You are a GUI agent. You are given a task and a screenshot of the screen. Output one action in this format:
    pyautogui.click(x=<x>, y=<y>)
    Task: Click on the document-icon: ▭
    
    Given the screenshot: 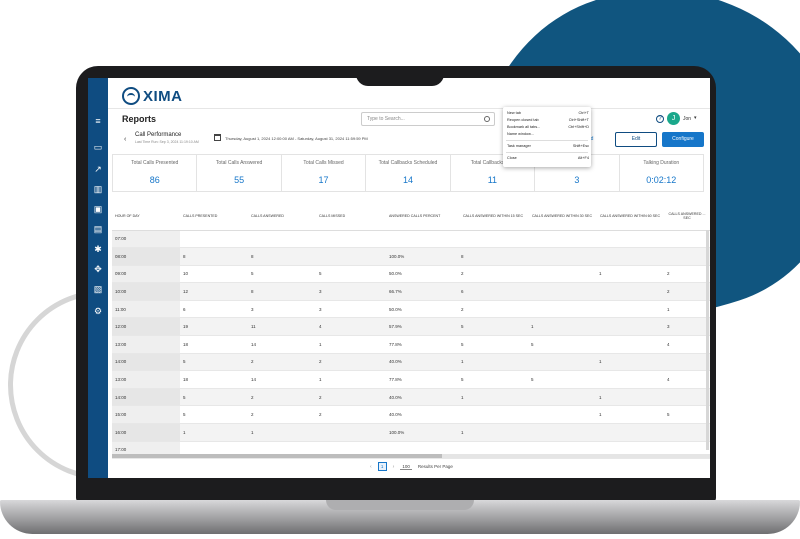 What is the action you would take?
    pyautogui.click(x=98, y=147)
    